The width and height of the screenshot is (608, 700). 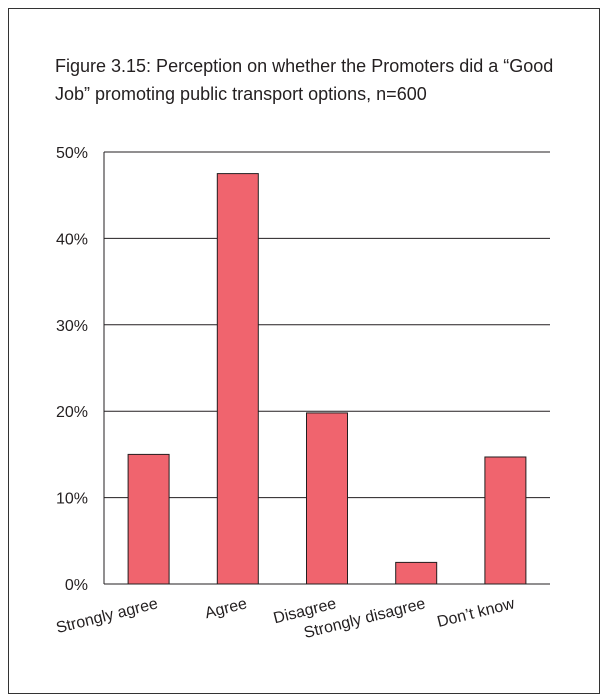 I want to click on x-category-label: Don’t know, so click(x=475, y=613).